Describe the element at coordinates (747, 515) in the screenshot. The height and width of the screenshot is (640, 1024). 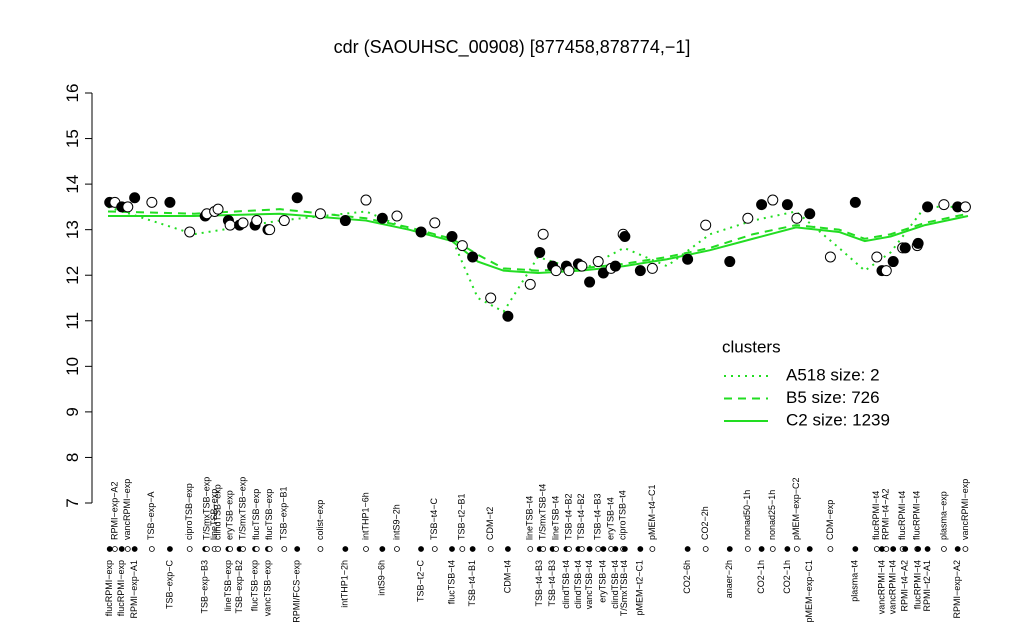
I see `sample-label: nonad50−1h` at that location.